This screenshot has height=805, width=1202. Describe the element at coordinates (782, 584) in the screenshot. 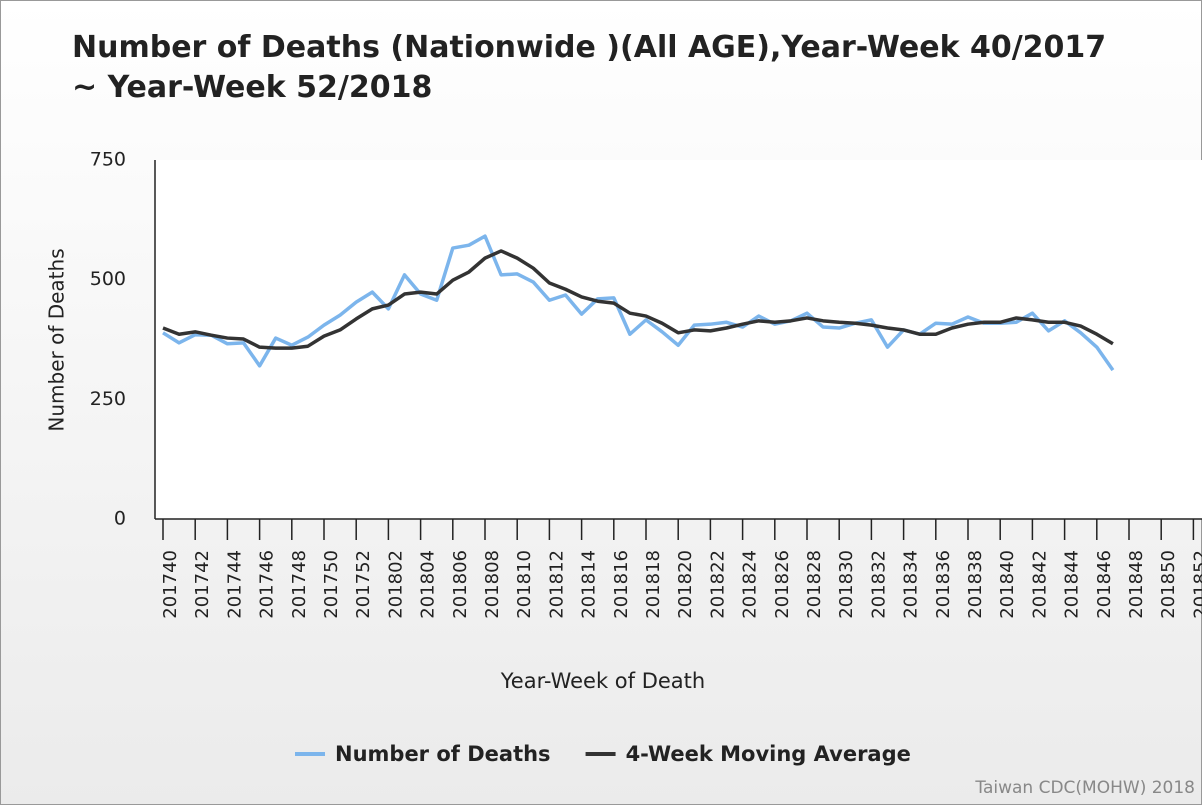

I see `x-tick-label: 201826` at that location.